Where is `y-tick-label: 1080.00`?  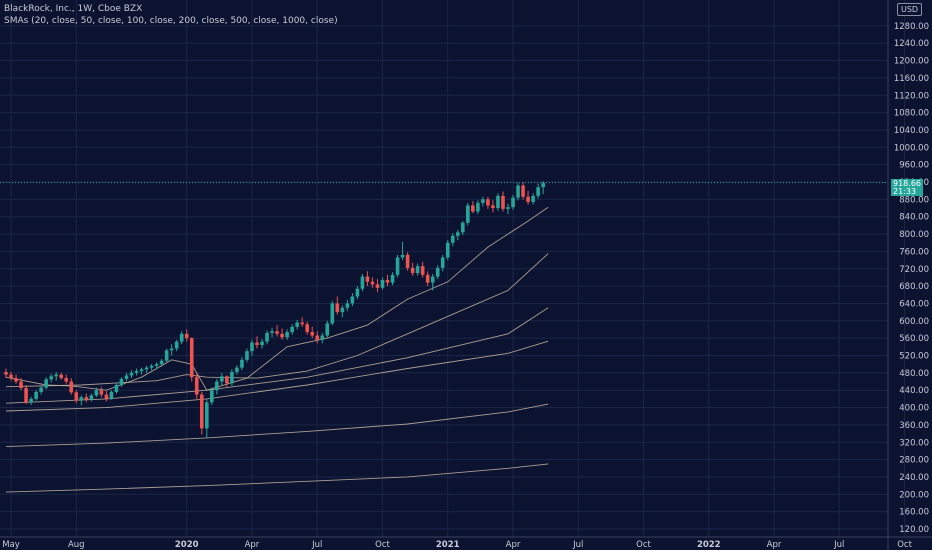
y-tick-label: 1080.00 is located at coordinates (911, 114).